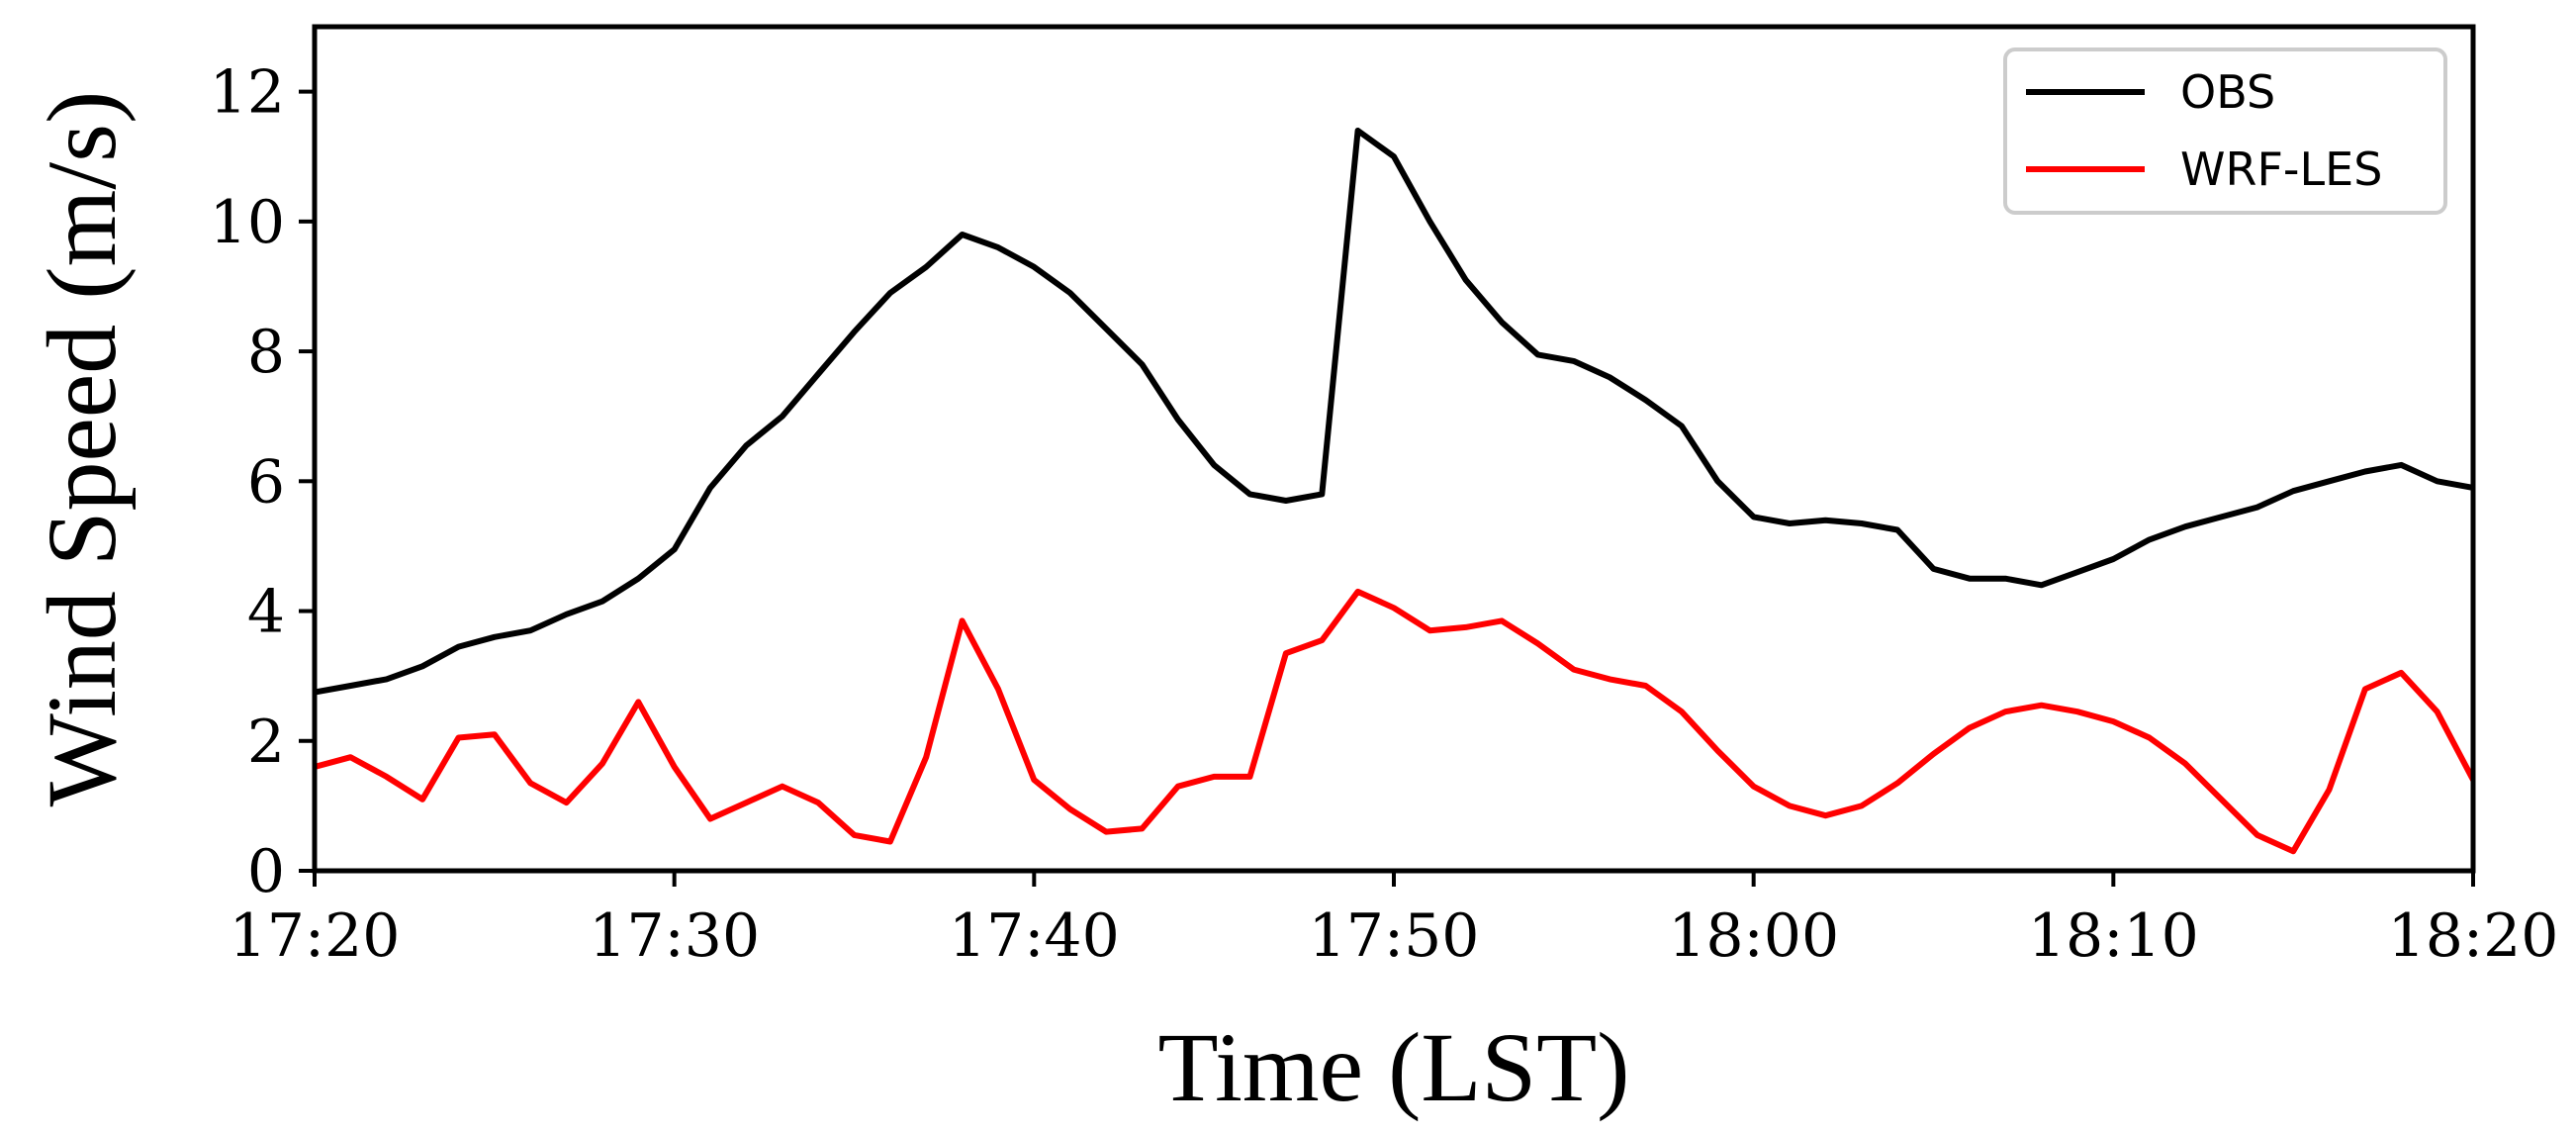  I want to click on x-tick-label: 18:20, so click(2473, 936).